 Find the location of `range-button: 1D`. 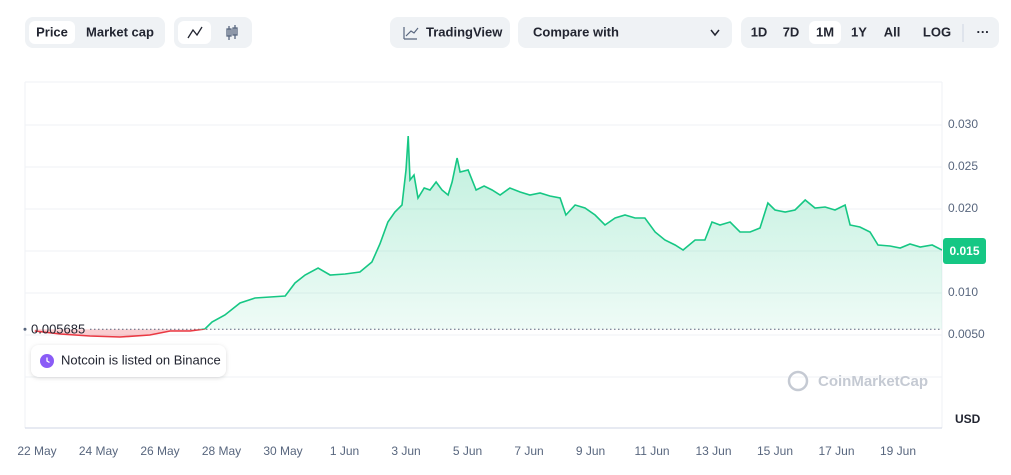

range-button: 1D is located at coordinates (759, 31).